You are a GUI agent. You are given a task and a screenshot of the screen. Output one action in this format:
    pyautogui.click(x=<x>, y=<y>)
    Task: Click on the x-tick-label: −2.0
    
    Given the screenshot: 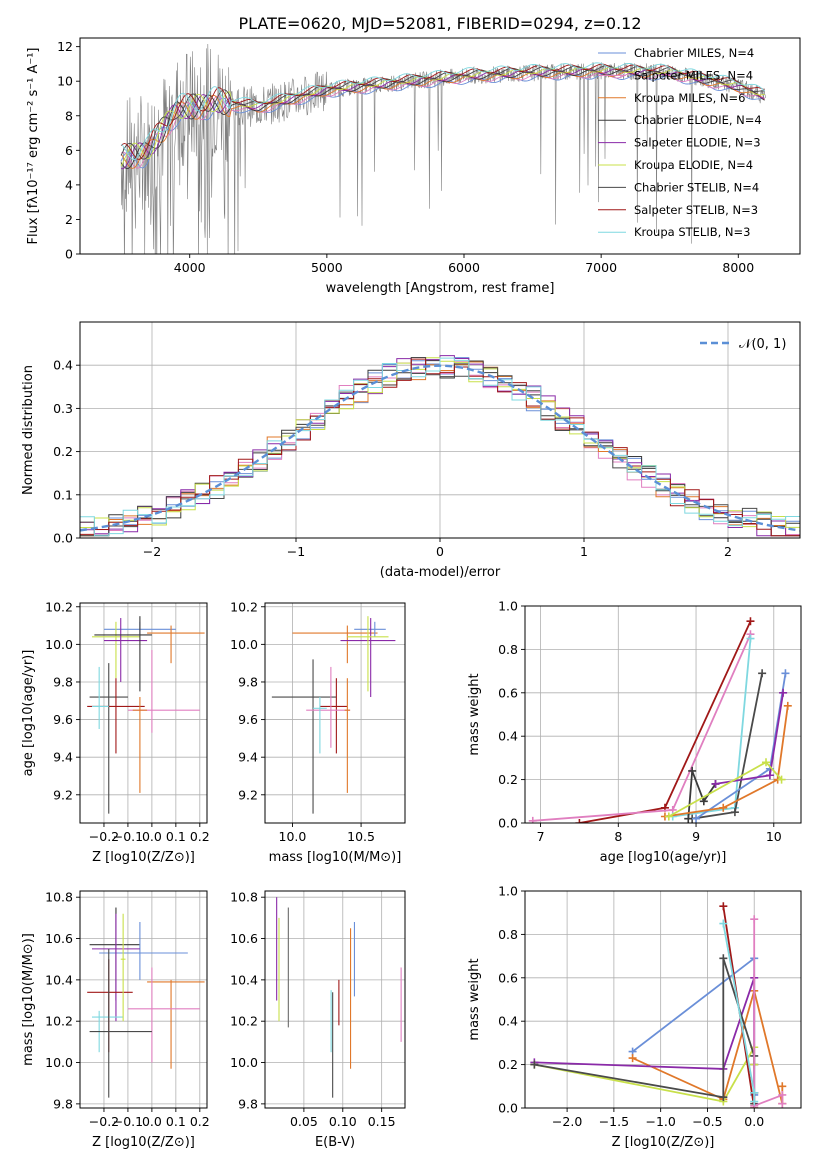 What is the action you would take?
    pyautogui.click(x=567, y=1121)
    